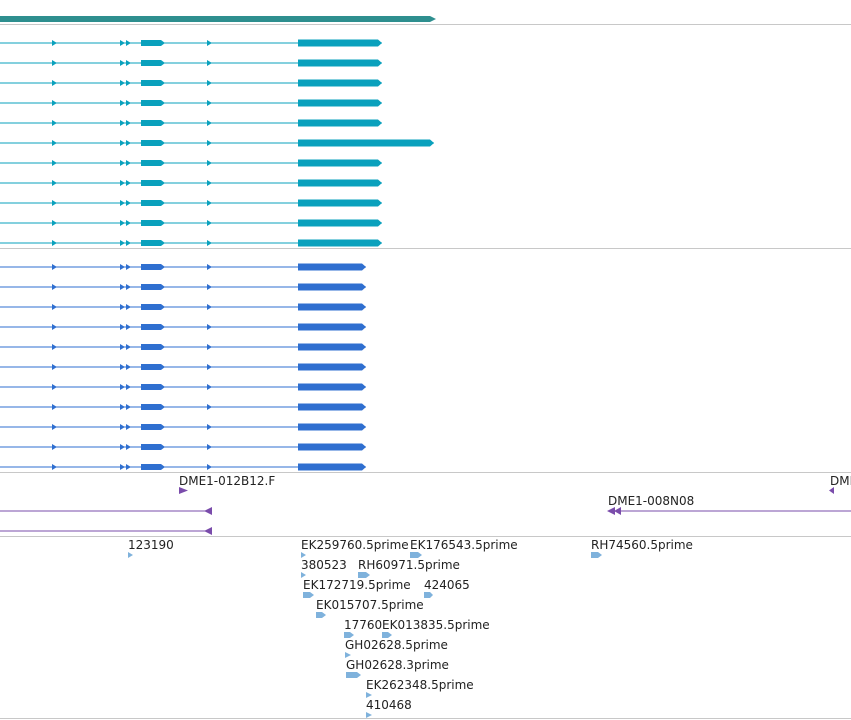 The height and width of the screenshot is (720, 851). I want to click on clone-label: DME1-008N08, so click(651, 501).